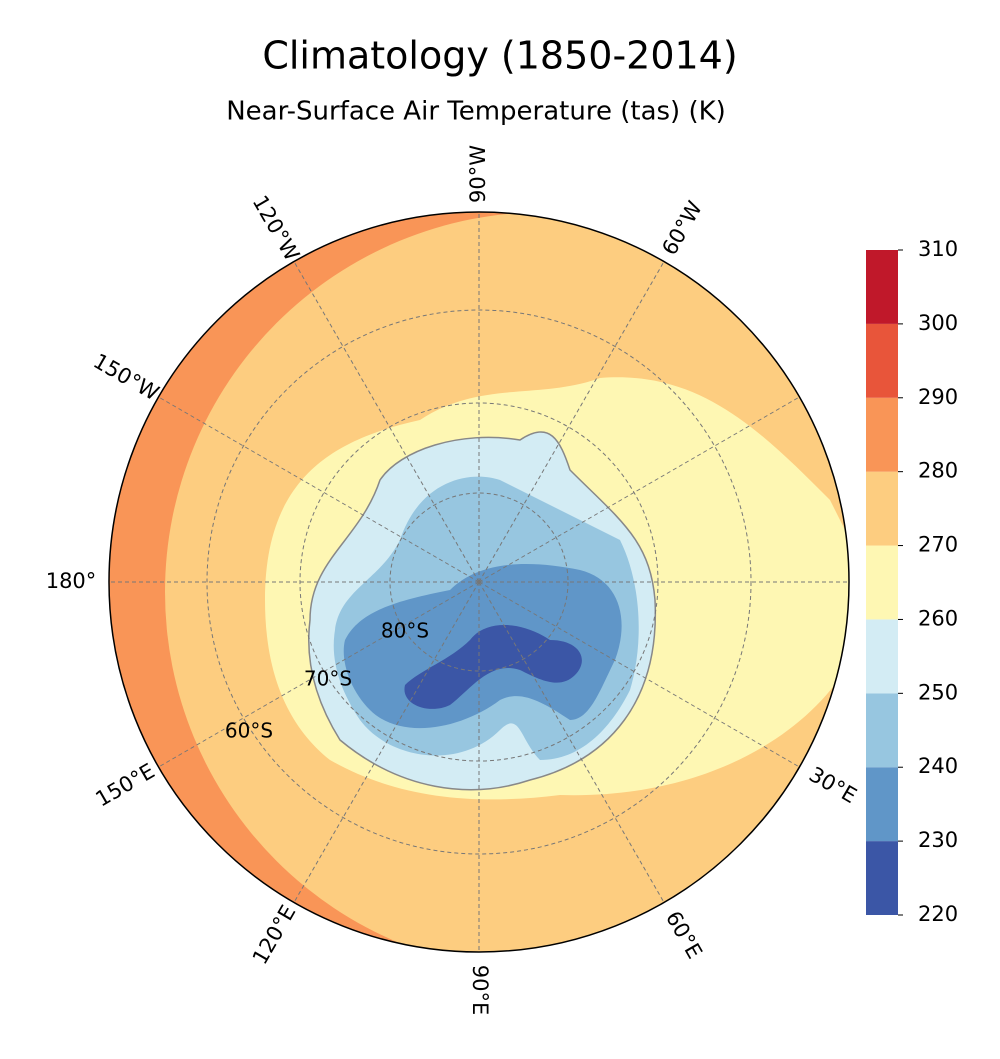 This screenshot has width=1000, height=1059. I want to click on colorbar-tick-label: 220, so click(938, 914).